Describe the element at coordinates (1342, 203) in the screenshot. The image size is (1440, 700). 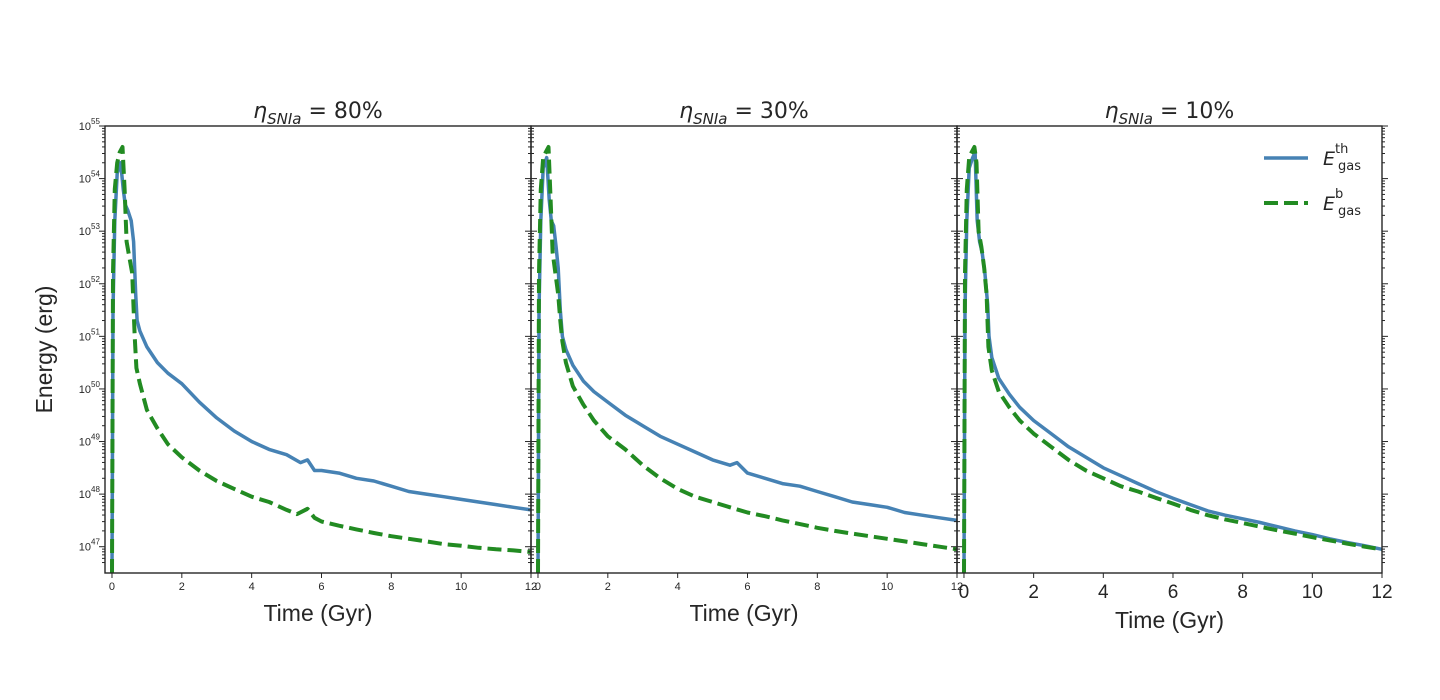
I see `legend-label-bfield: Eb gas` at that location.